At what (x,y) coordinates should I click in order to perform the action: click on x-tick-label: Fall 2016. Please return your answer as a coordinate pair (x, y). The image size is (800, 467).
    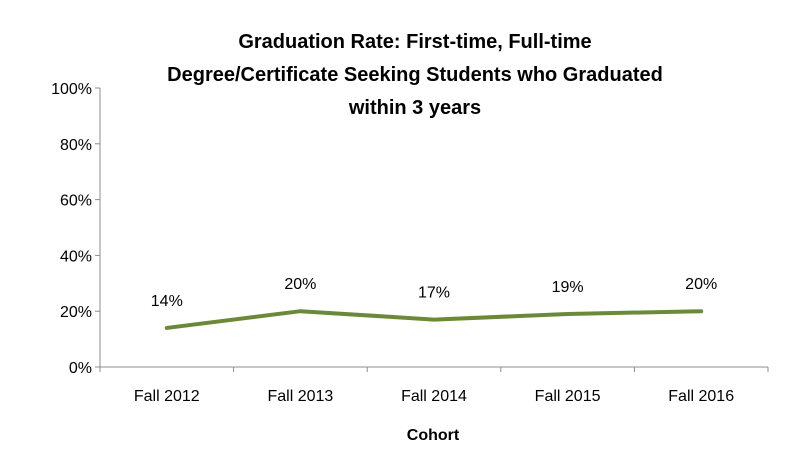
    Looking at the image, I should click on (701, 396).